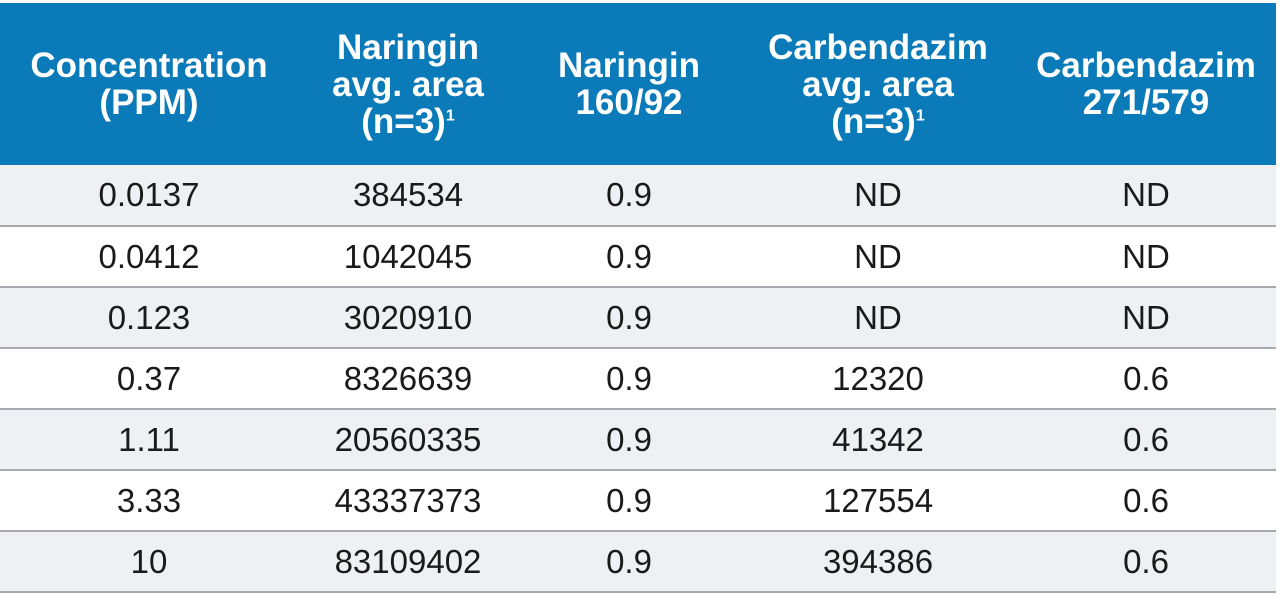 Image resolution: width=1280 pixels, height=602 pixels. Describe the element at coordinates (408, 318) in the screenshot. I see `cell-naringin-area: 3020910` at that location.